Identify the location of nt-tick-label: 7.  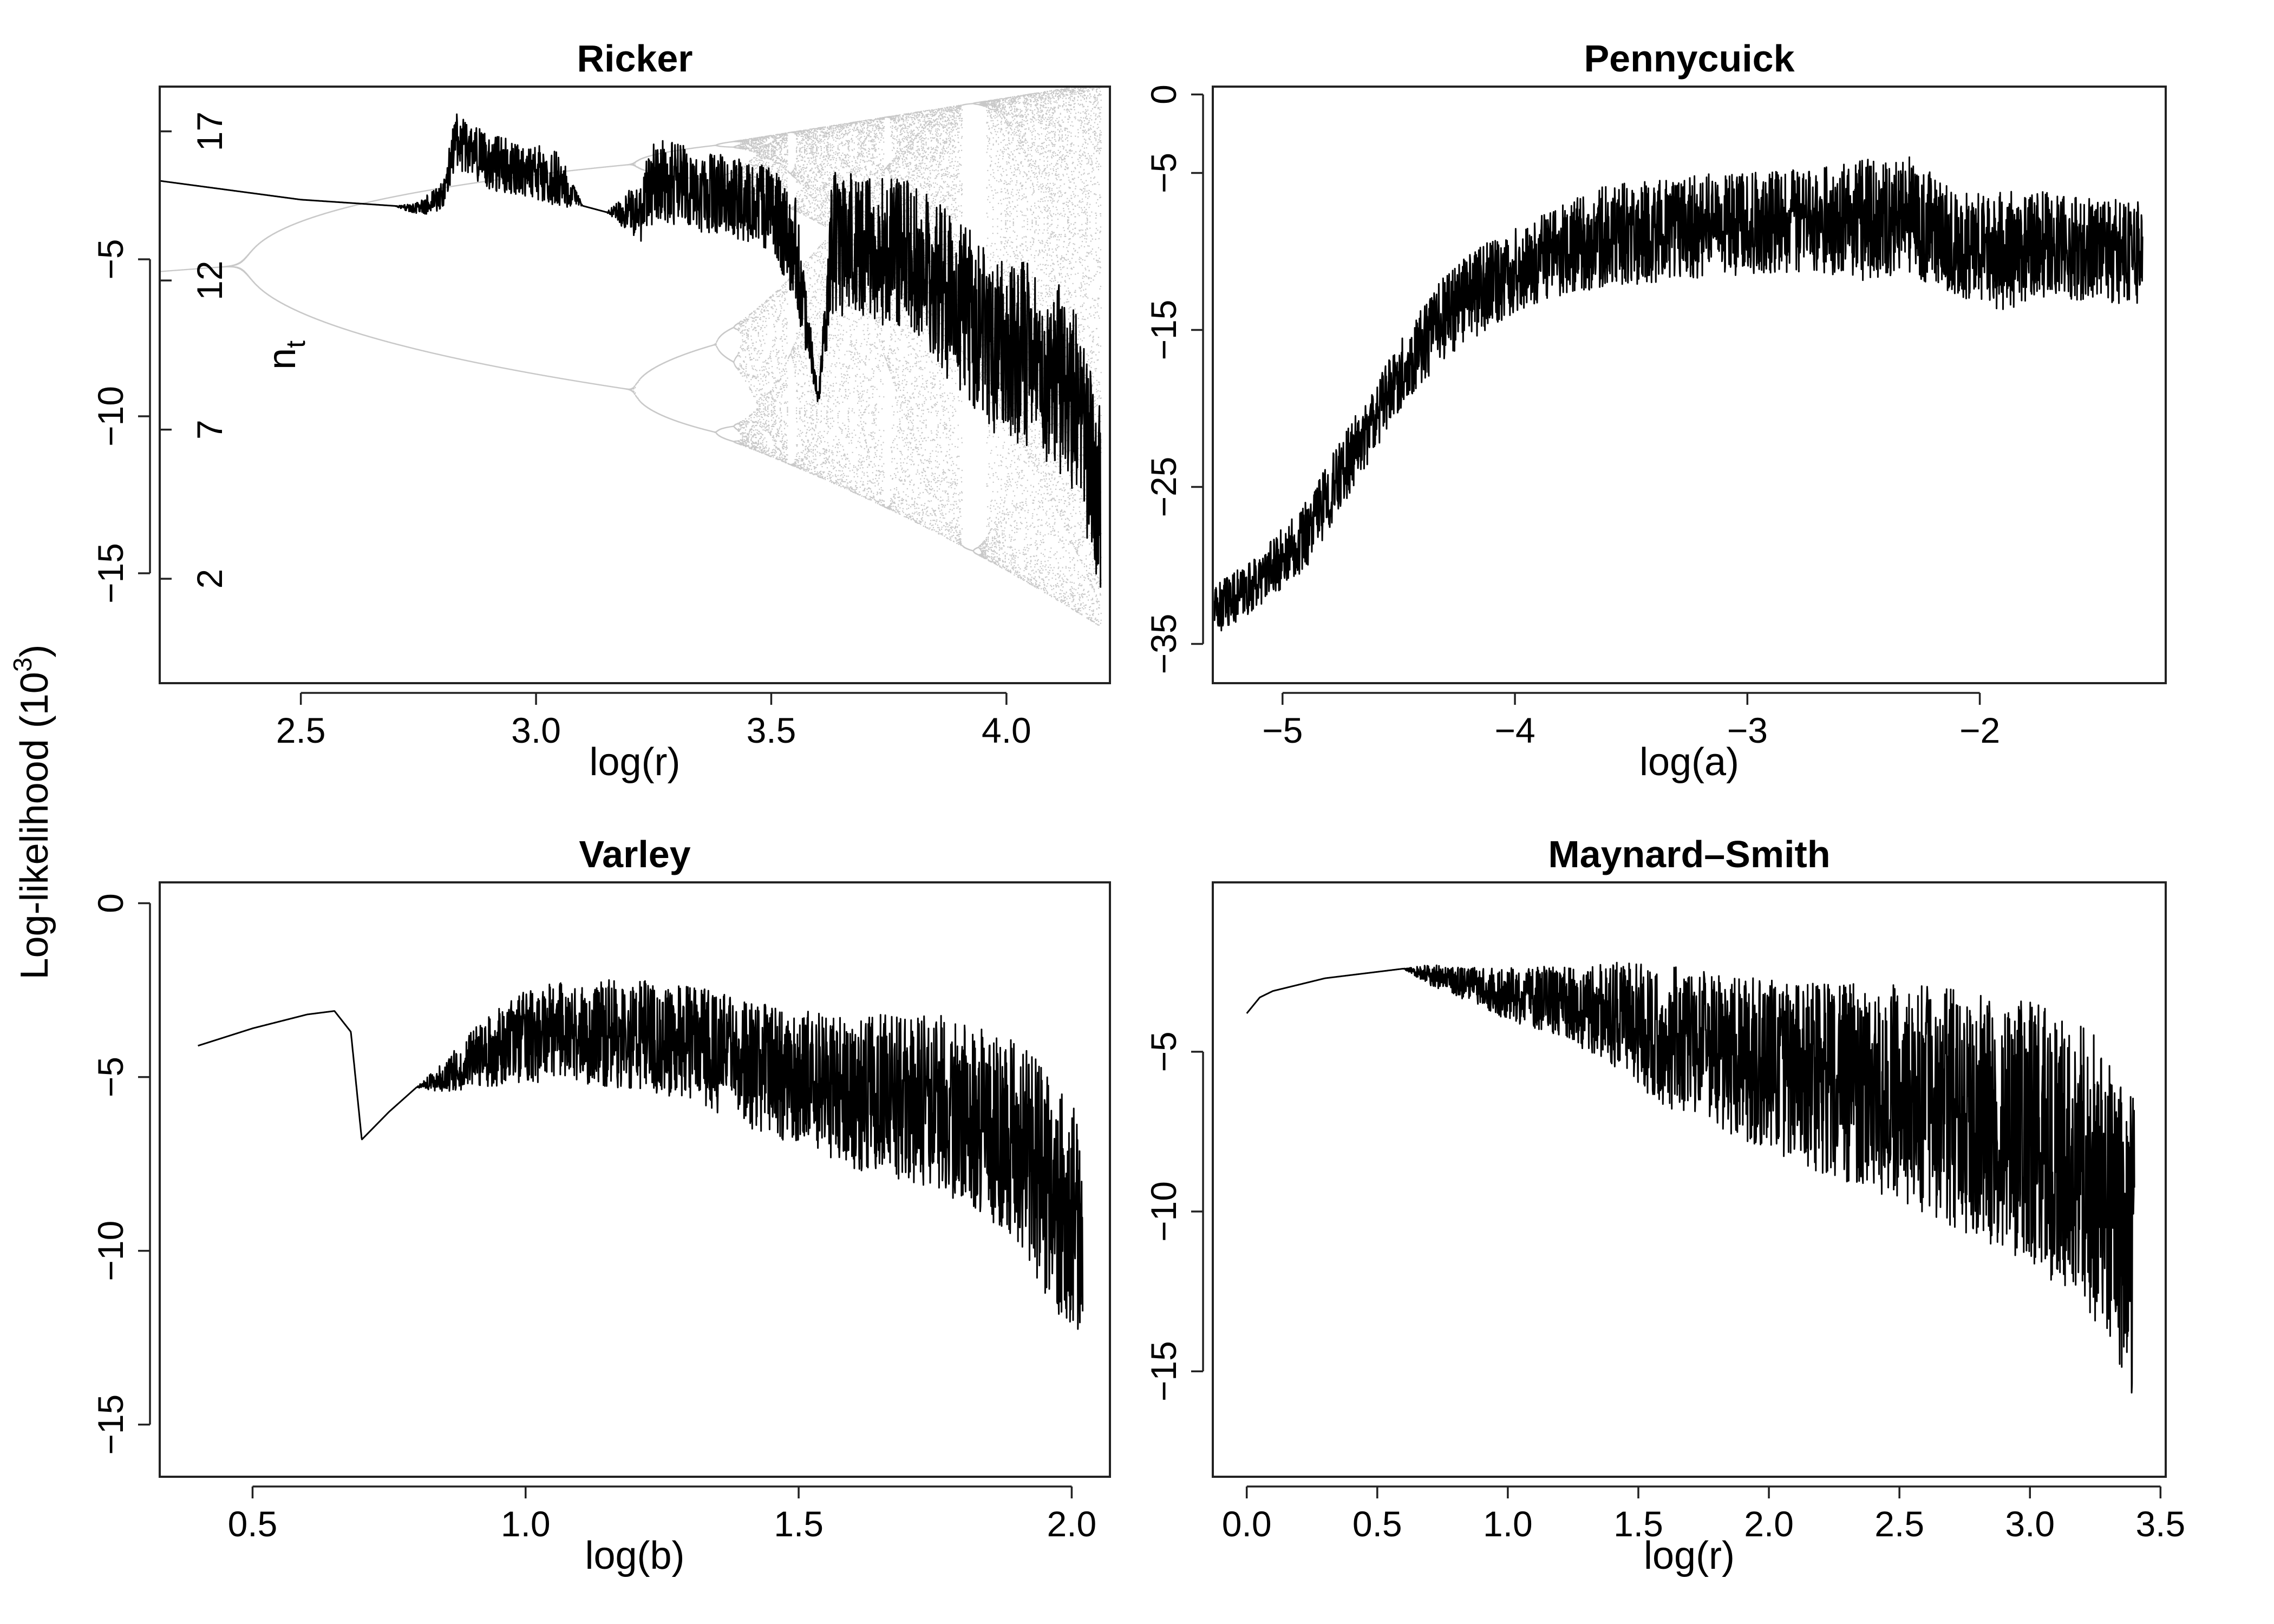
(210, 430).